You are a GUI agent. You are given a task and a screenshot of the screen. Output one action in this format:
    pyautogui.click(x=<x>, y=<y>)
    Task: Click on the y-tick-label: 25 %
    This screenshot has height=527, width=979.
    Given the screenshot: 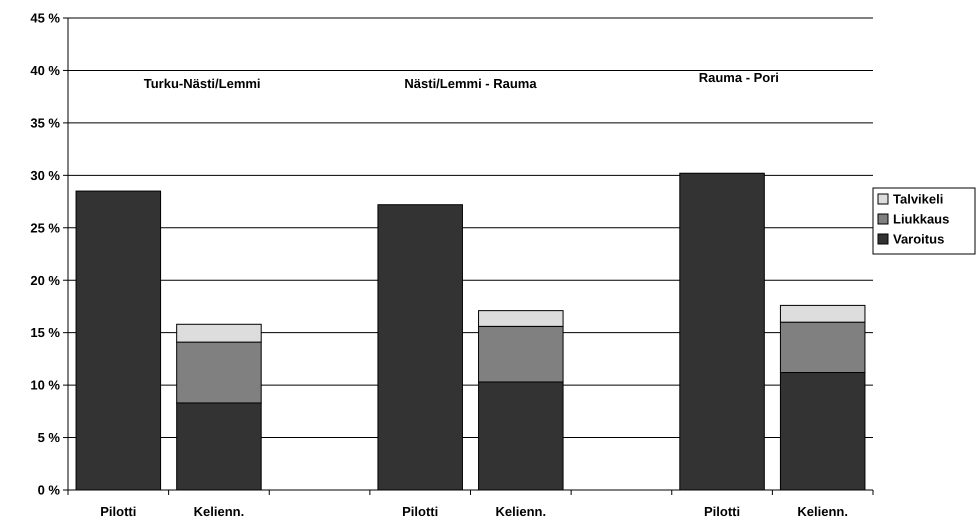 What is the action you would take?
    pyautogui.click(x=45, y=228)
    